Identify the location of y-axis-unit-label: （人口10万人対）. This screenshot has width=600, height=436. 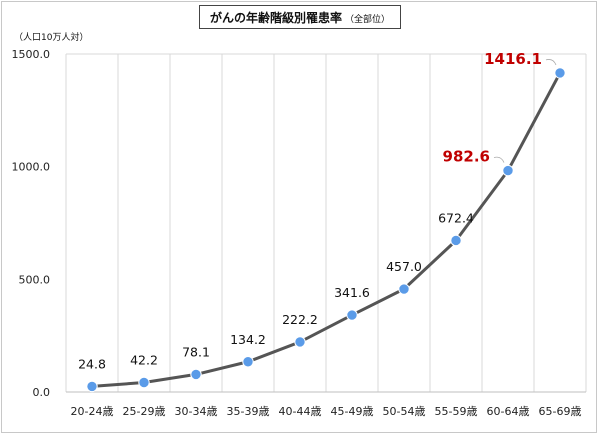
(51, 38).